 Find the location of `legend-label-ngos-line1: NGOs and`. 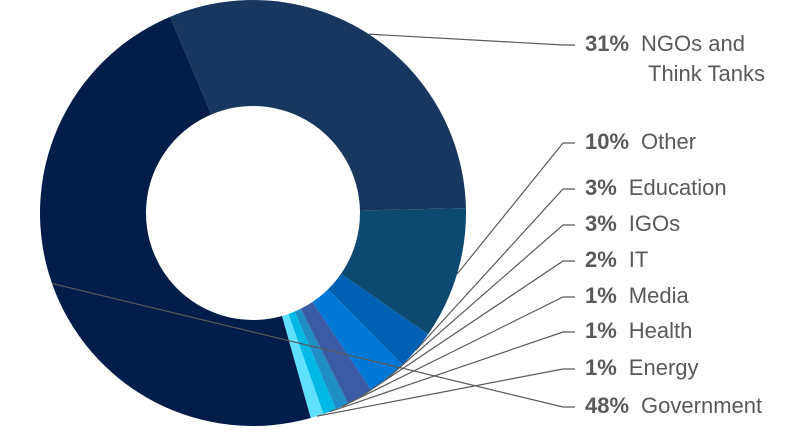

legend-label-ngos-line1: NGOs and is located at coordinates (693, 43).